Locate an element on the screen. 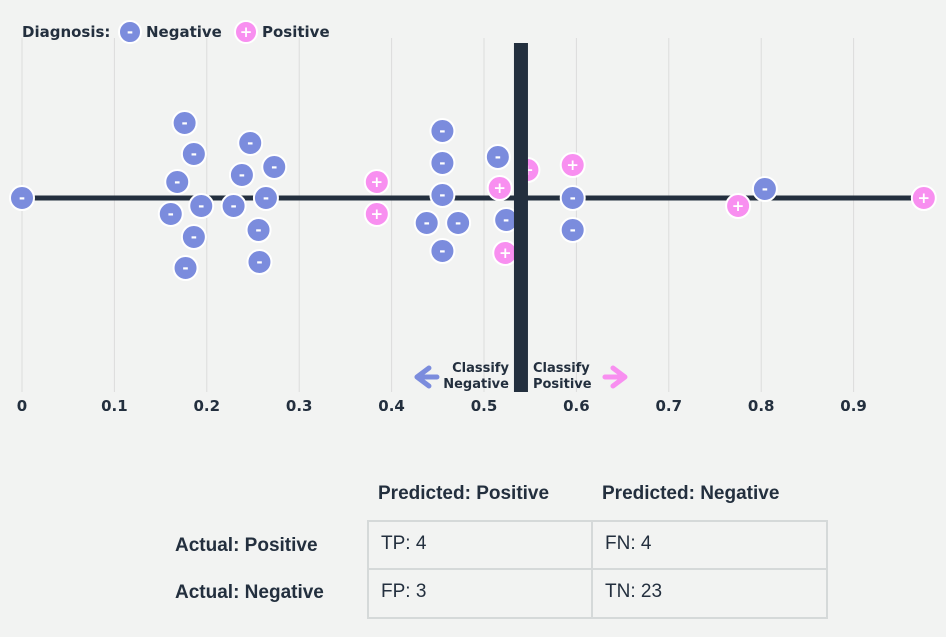 The height and width of the screenshot is (637, 946). classify-positive-hint: Classify Positive is located at coordinates (580, 376).